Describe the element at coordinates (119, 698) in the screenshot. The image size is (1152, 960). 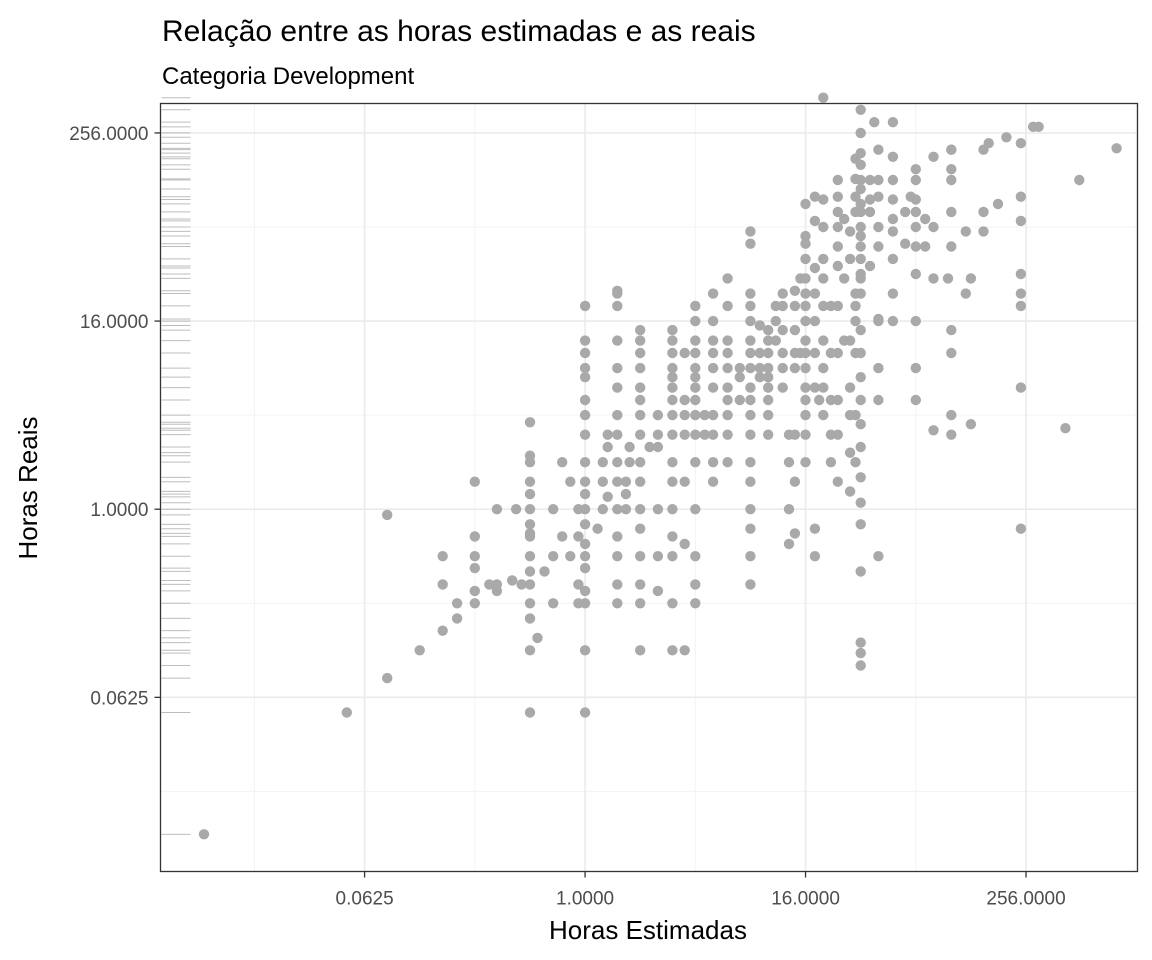
I see `y-tick-label: 0.0625` at that location.